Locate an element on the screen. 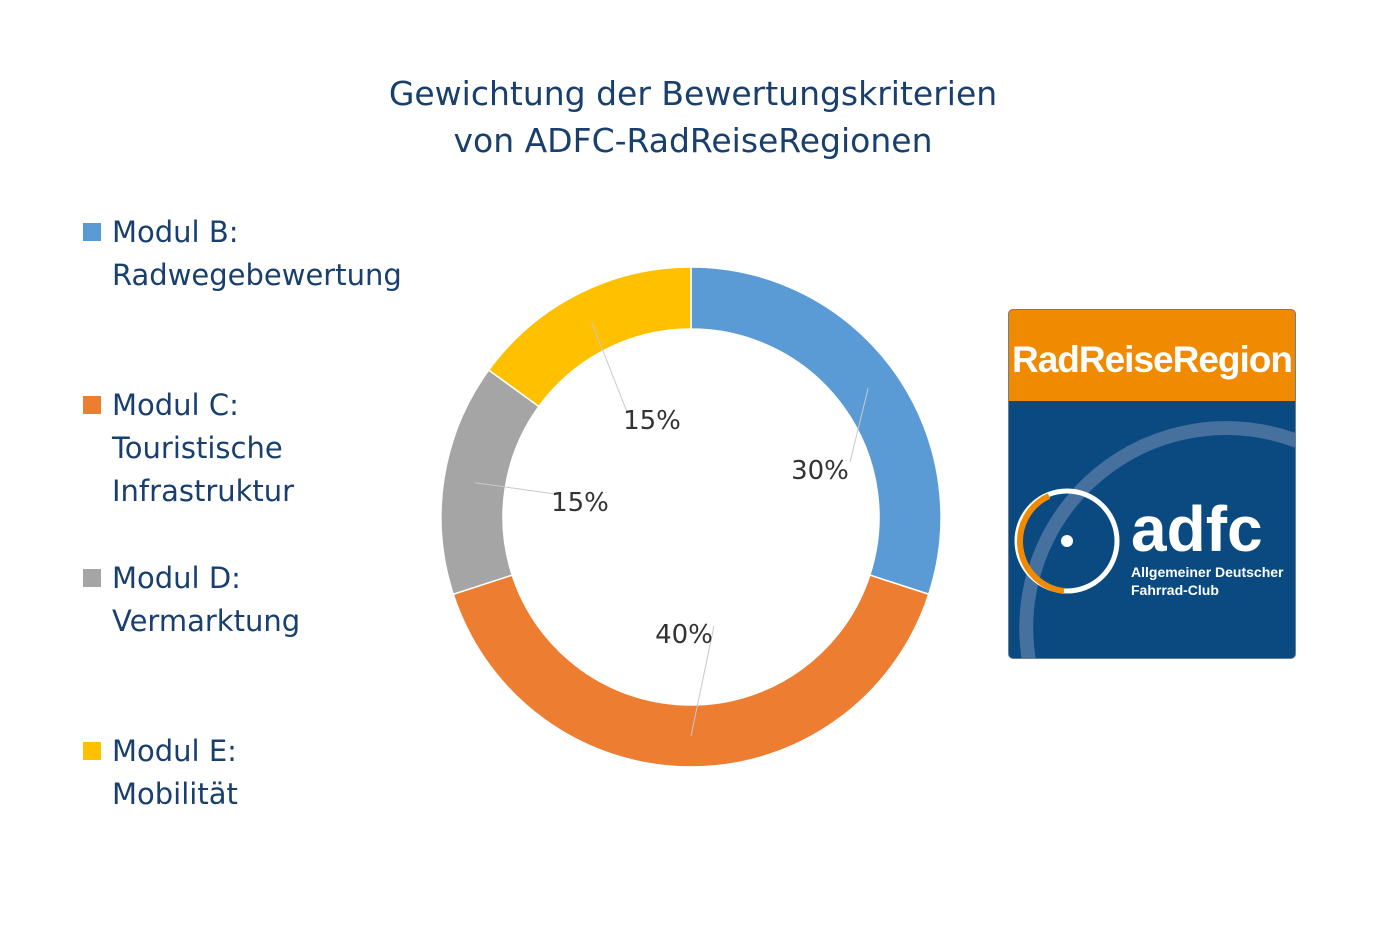 This screenshot has height=933, width=1400. data-label: 30% is located at coordinates (820, 471).